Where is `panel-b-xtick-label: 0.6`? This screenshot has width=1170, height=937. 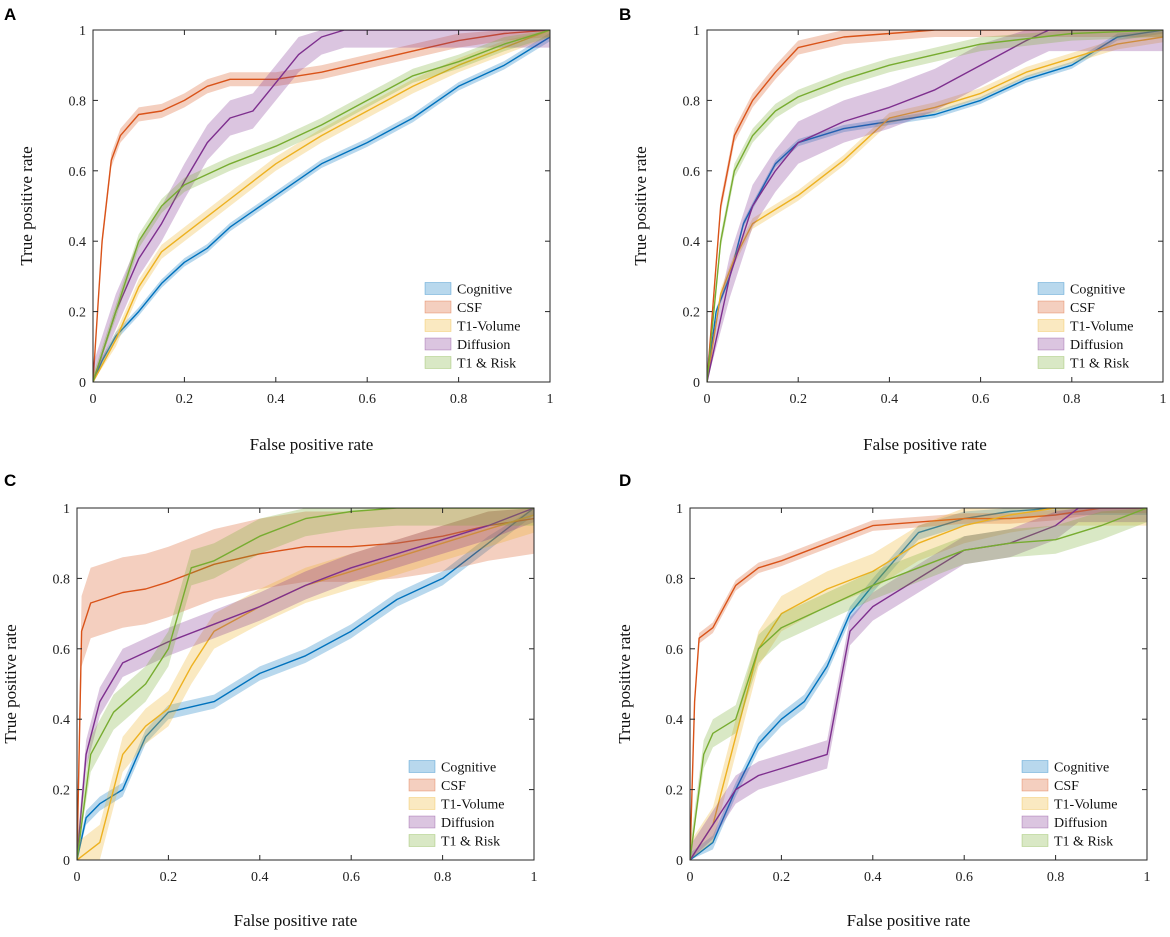 panel-b-xtick-label: 0.6 is located at coordinates (981, 399).